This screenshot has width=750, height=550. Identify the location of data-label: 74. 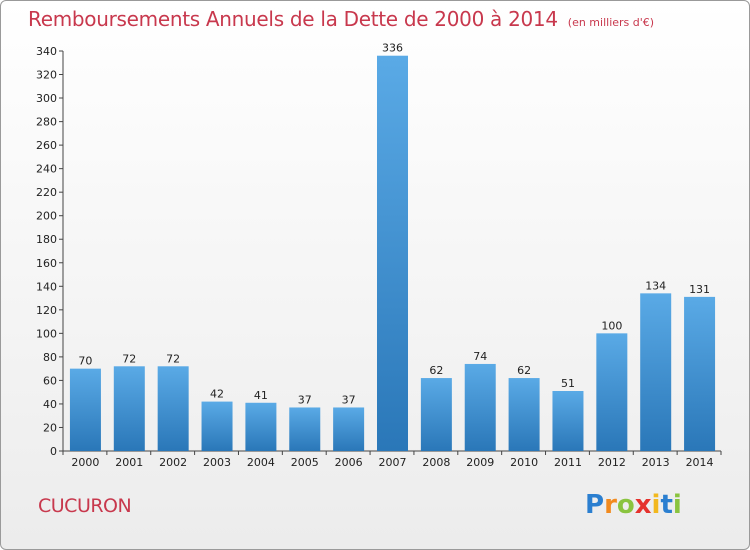
(480, 356).